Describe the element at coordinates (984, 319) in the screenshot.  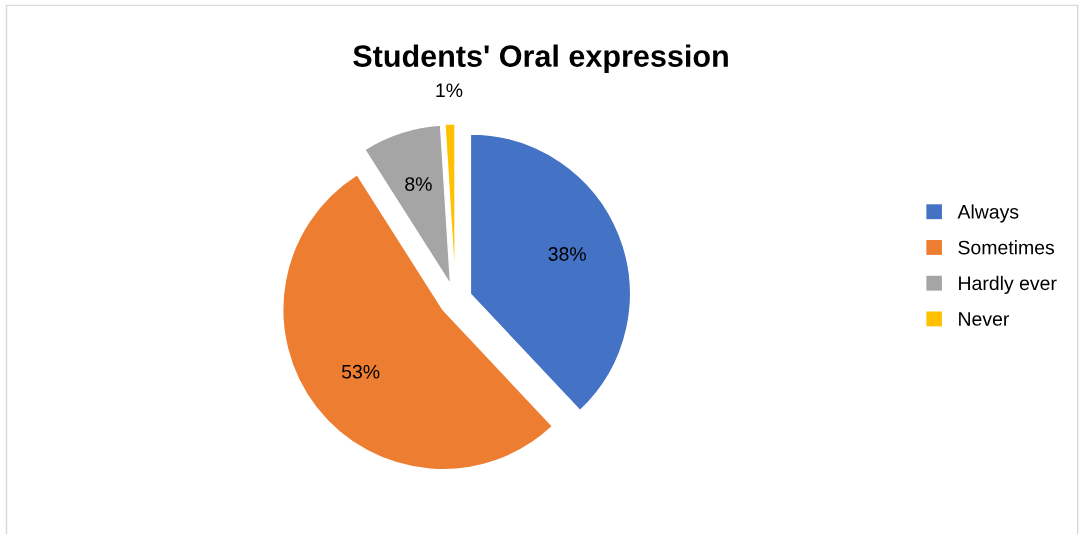
I see `legend-label: Never` at that location.